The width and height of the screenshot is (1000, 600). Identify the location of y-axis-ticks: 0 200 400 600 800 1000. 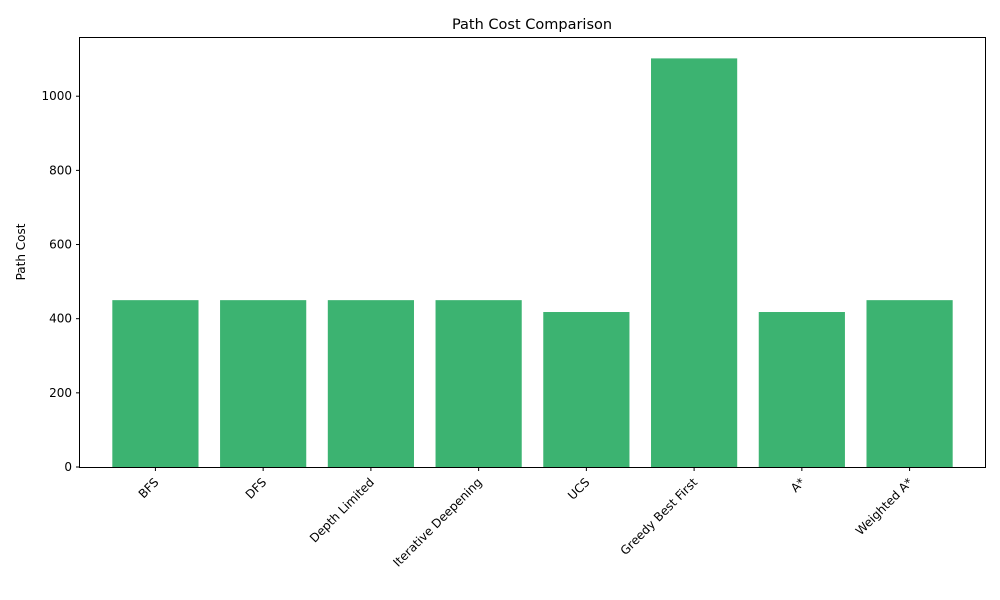
(60, 281).